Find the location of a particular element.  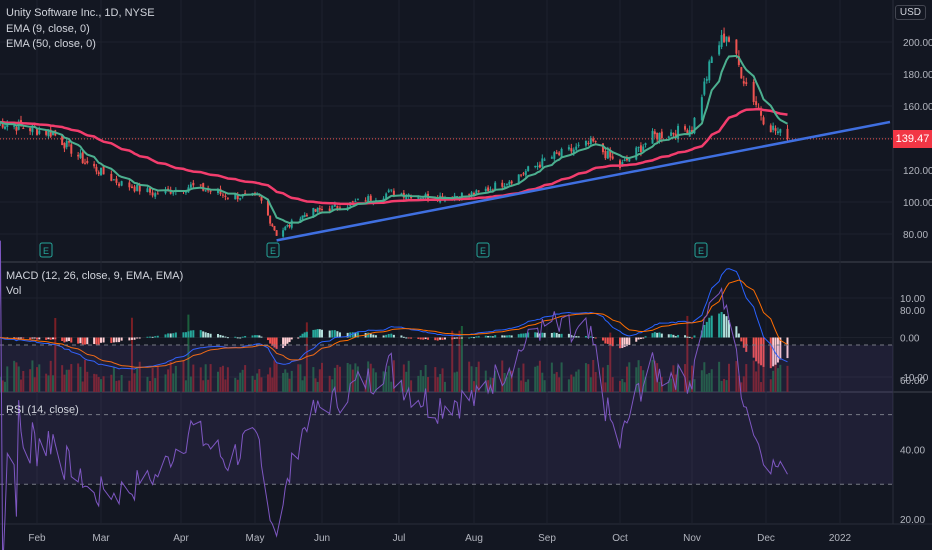

currency-badge: USD is located at coordinates (910, 12).